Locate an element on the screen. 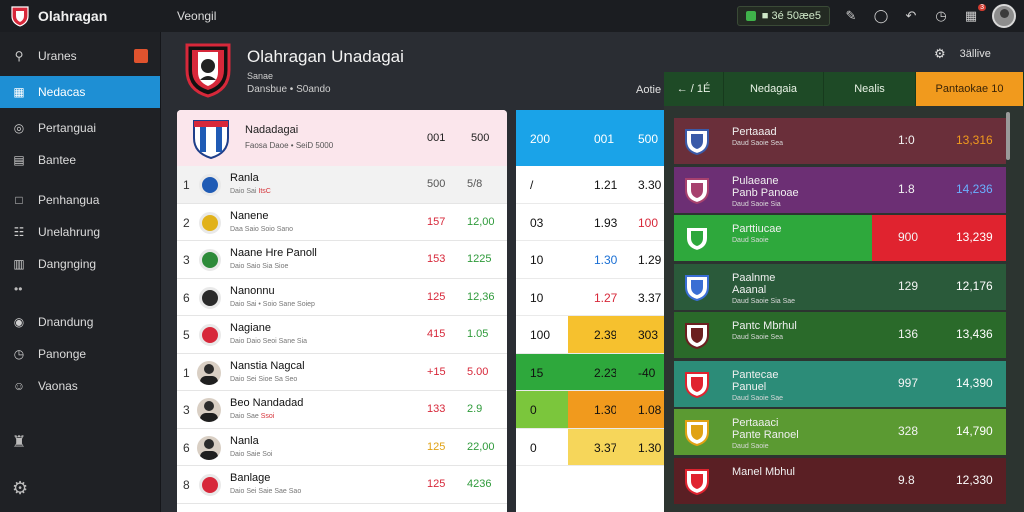 The width and height of the screenshot is (1024, 512). odds-header-cell: 500 is located at coordinates (648, 139).